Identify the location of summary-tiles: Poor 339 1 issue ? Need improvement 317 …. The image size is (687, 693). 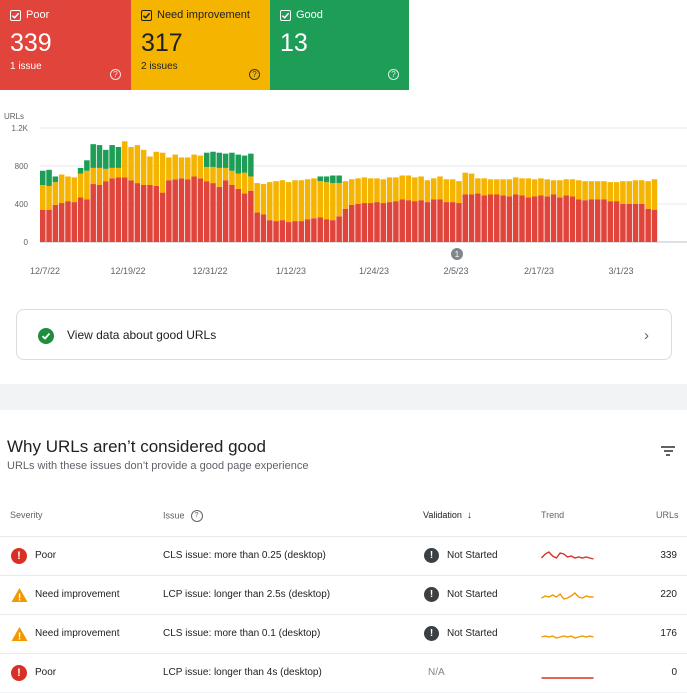
(204, 45).